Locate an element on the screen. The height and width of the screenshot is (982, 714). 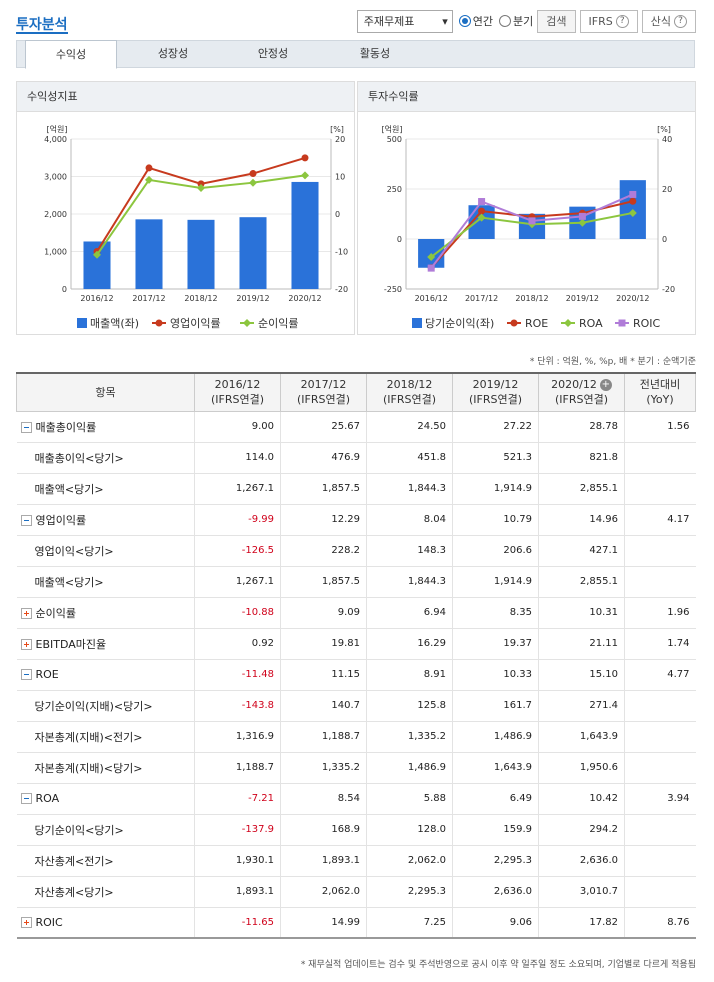
search-button: 검색 is located at coordinates (556, 21).